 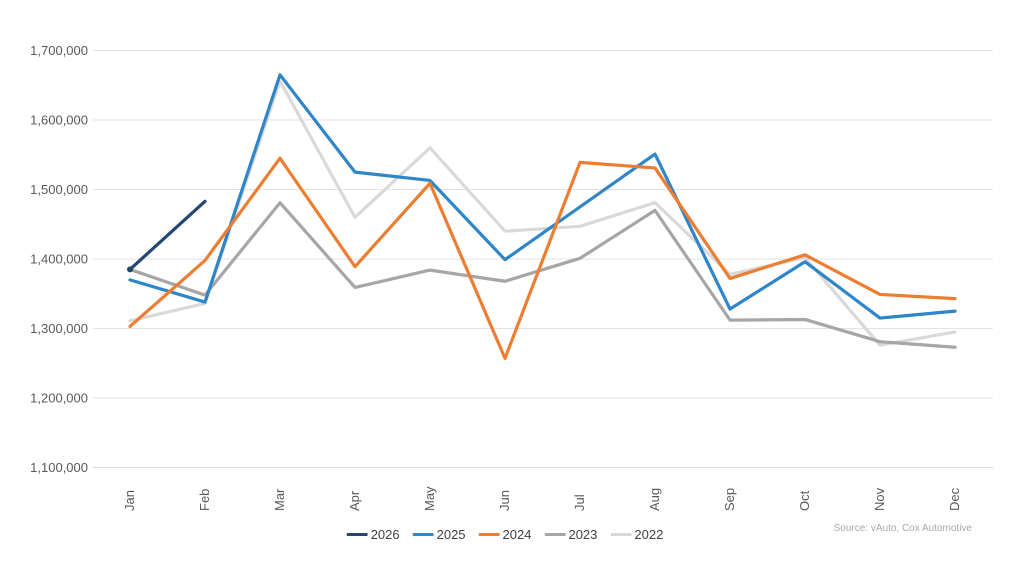 What do you see at coordinates (555, 534) in the screenshot?
I see `legend-swatch-2023` at bounding box center [555, 534].